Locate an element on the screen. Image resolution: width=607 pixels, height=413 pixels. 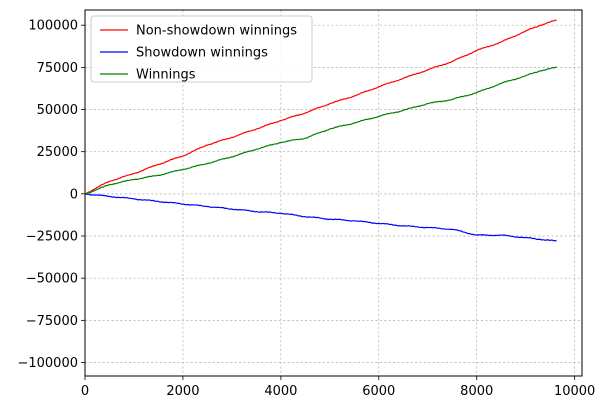
y-tick-label: −100000 is located at coordinates (47, 363).